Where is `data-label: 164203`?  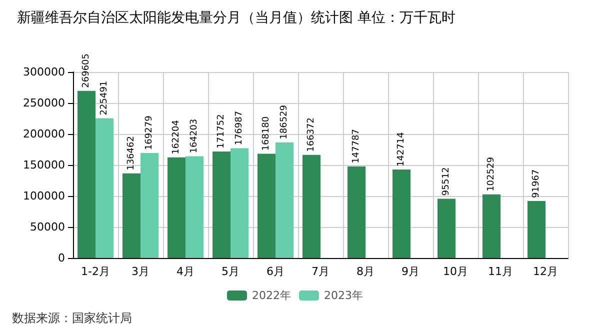 data-label: 164203 is located at coordinates (195, 136).